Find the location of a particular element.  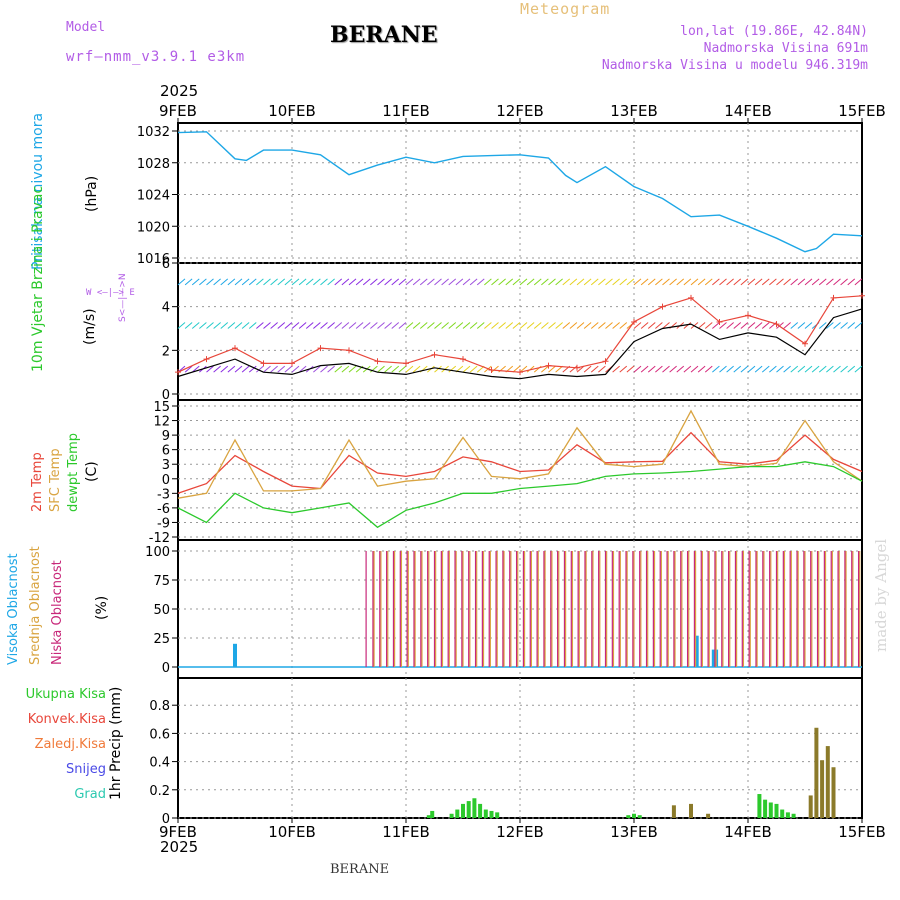

bottom-date-label: 10FEB is located at coordinates (291, 832).